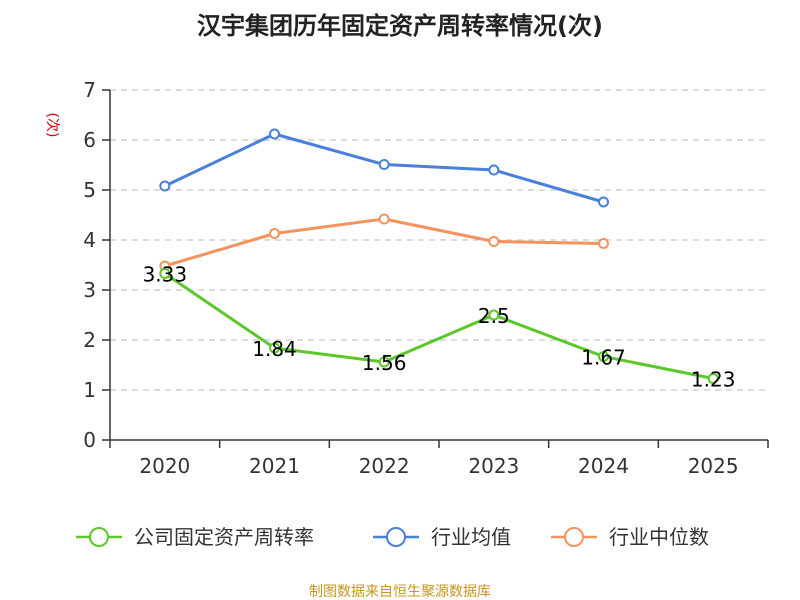 This screenshot has width=800, height=600. Describe the element at coordinates (89, 340) in the screenshot. I see `y-tick-label: 2` at that location.